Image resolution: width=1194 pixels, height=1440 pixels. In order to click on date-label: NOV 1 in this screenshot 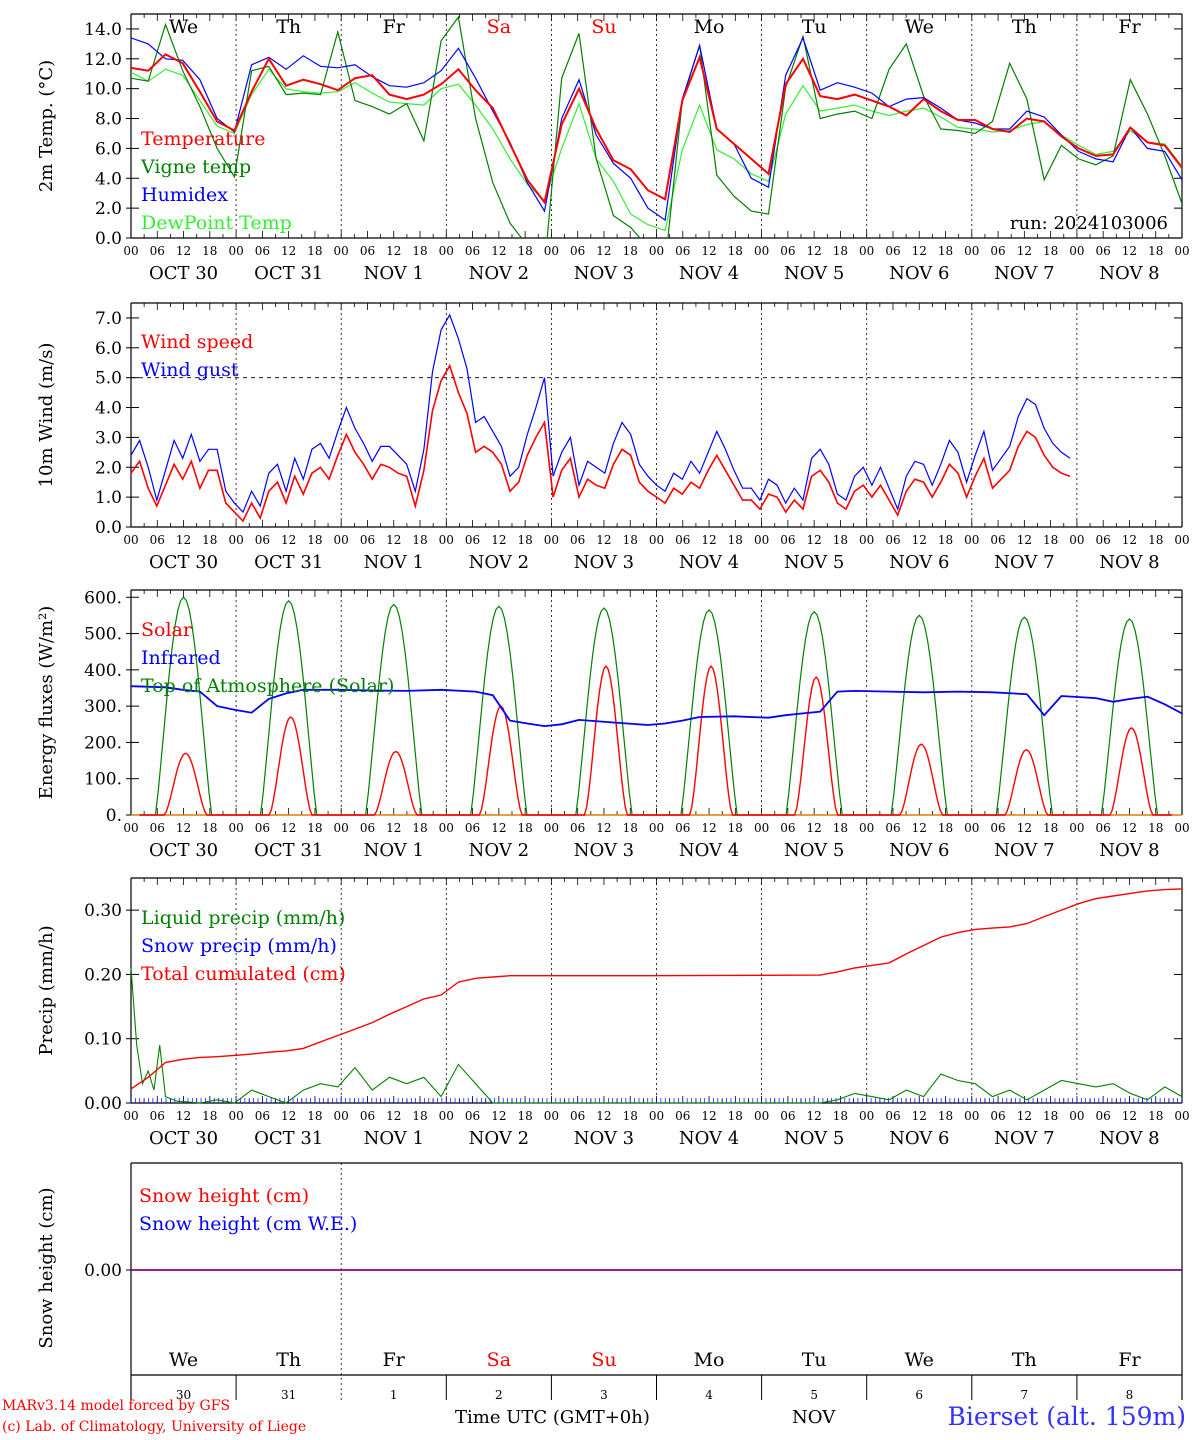, I will do `click(394, 850)`.